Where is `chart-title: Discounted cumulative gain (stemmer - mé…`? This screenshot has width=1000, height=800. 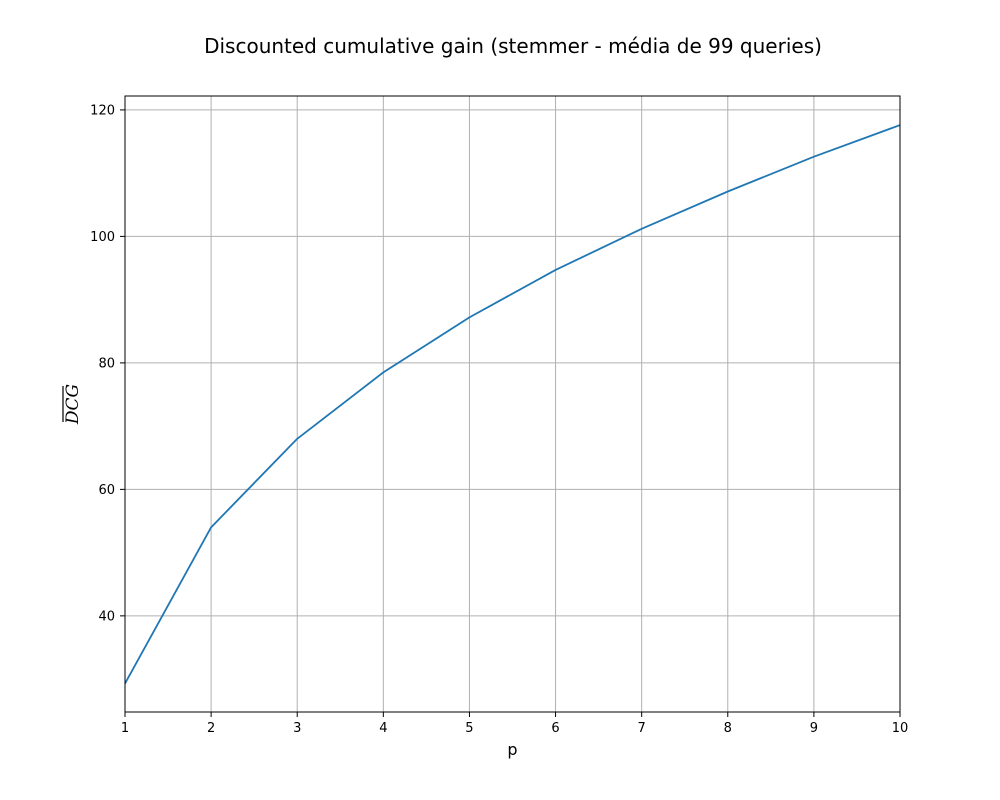 chart-title: Discounted cumulative gain (stemmer - mé… is located at coordinates (513, 46).